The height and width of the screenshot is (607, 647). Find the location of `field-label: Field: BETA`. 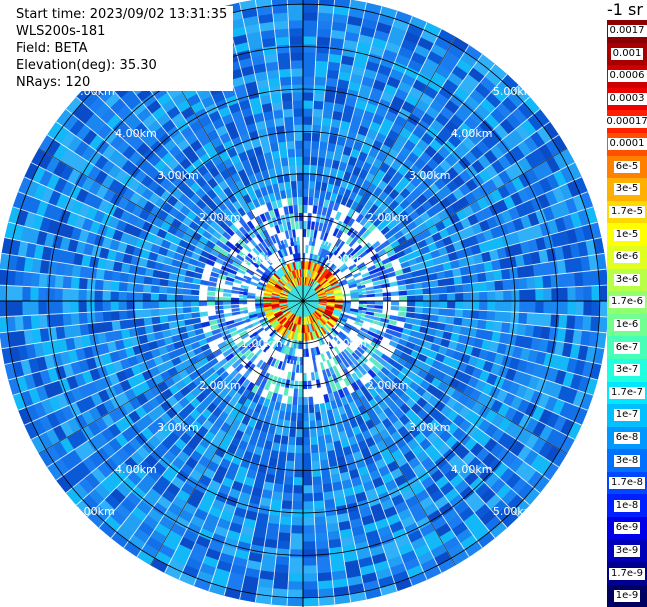

field-label: Field: BETA is located at coordinates (52, 48).